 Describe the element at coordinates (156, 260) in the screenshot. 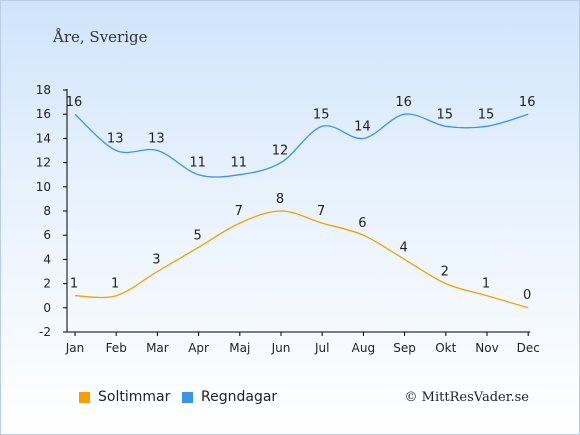

I see `data-label-soltimmar: 3` at that location.